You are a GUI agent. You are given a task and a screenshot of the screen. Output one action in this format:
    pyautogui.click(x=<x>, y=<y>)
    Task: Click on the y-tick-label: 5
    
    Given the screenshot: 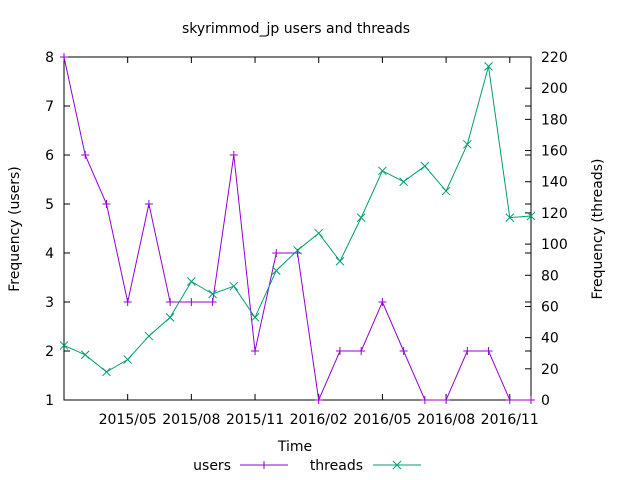 What is the action you would take?
    pyautogui.click(x=49, y=205)
    